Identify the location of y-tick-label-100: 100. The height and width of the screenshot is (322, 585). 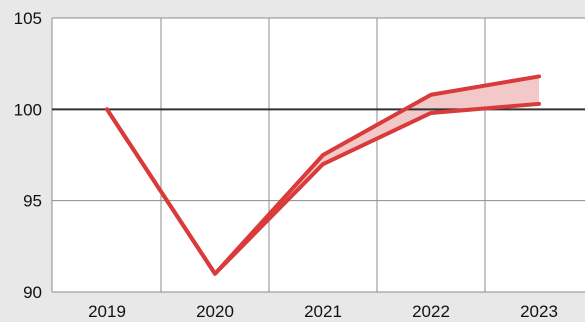
(28, 109).